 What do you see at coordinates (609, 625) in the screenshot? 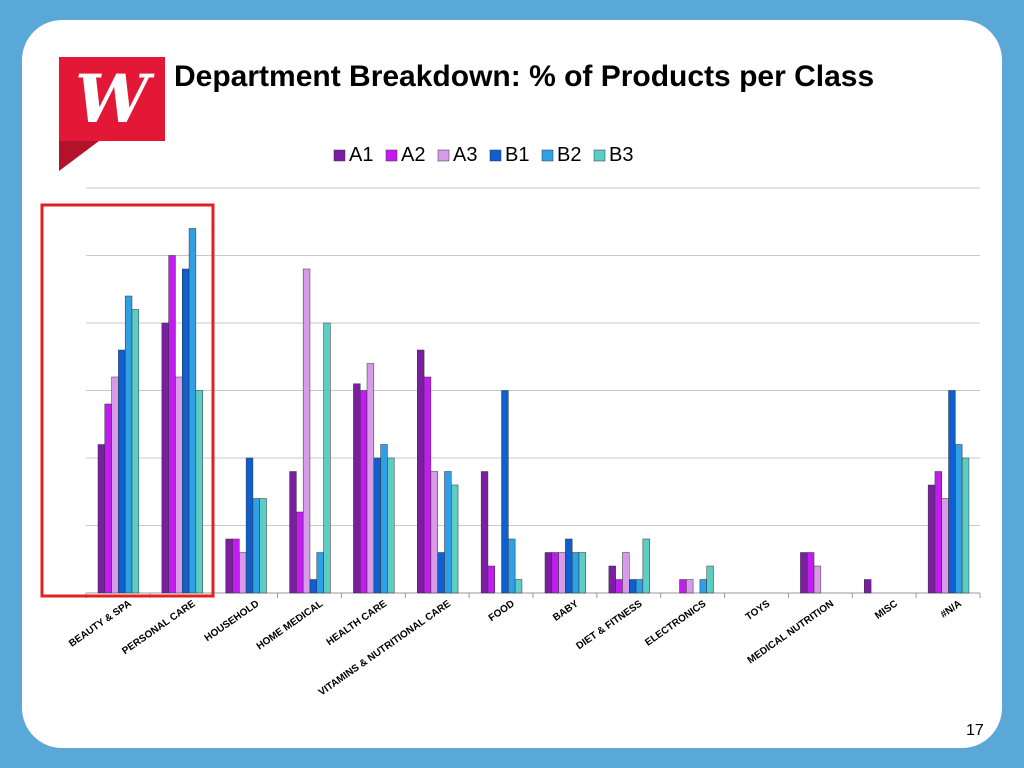
I see `x-tick-label: DIET & FITNESS` at bounding box center [609, 625].